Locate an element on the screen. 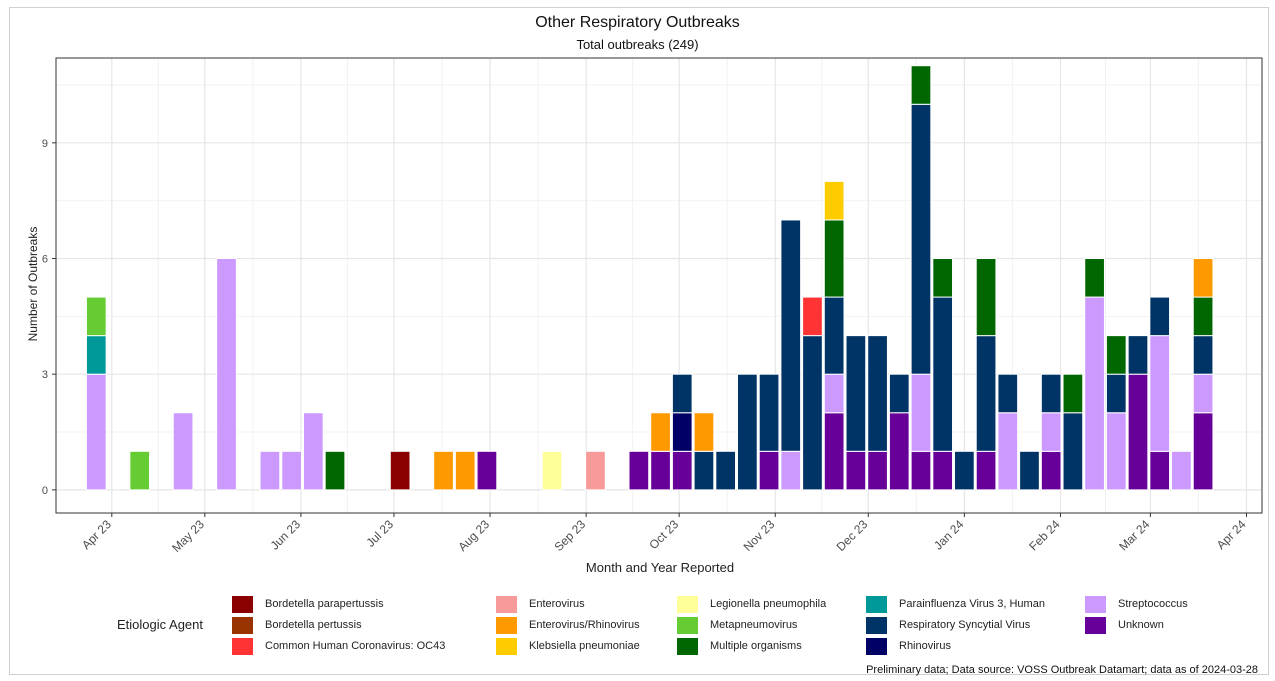 Image resolution: width=1275 pixels, height=681 pixels. legend-label: Unknown is located at coordinates (1141, 625).